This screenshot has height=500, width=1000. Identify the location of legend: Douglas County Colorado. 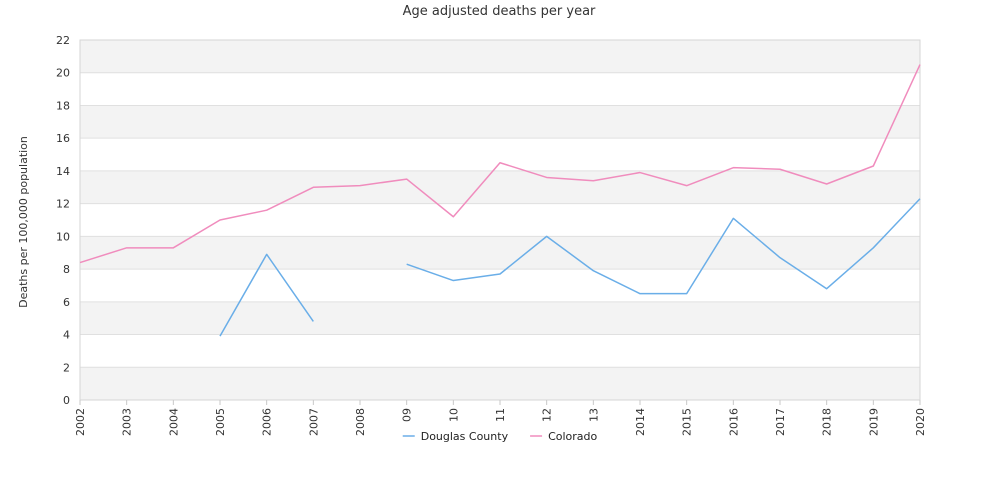
(500, 436).